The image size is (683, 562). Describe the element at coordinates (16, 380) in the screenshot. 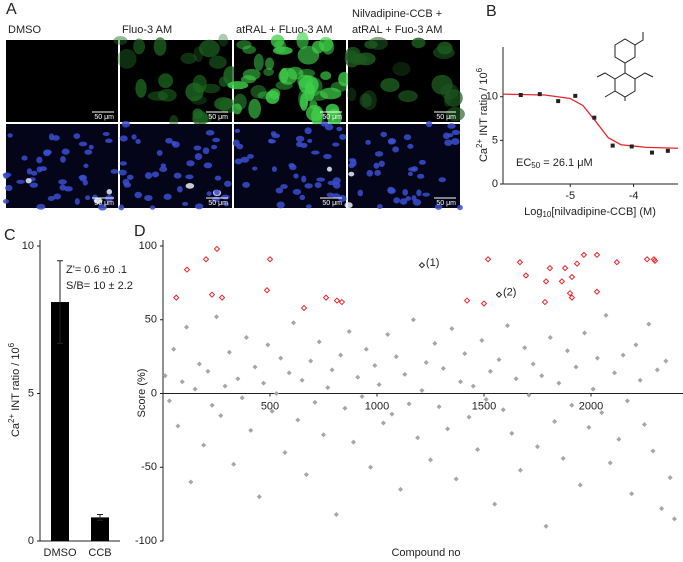

I see `y-axis-label-part: INT ratio / 10` at that location.